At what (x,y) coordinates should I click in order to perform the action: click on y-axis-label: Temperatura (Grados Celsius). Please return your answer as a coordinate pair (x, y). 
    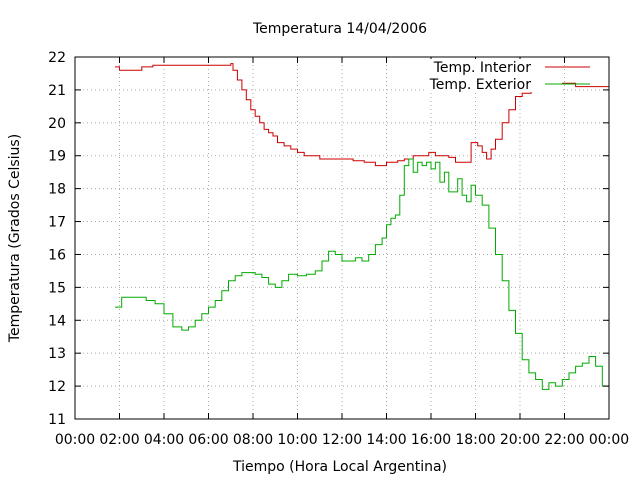
    Looking at the image, I should click on (15, 238).